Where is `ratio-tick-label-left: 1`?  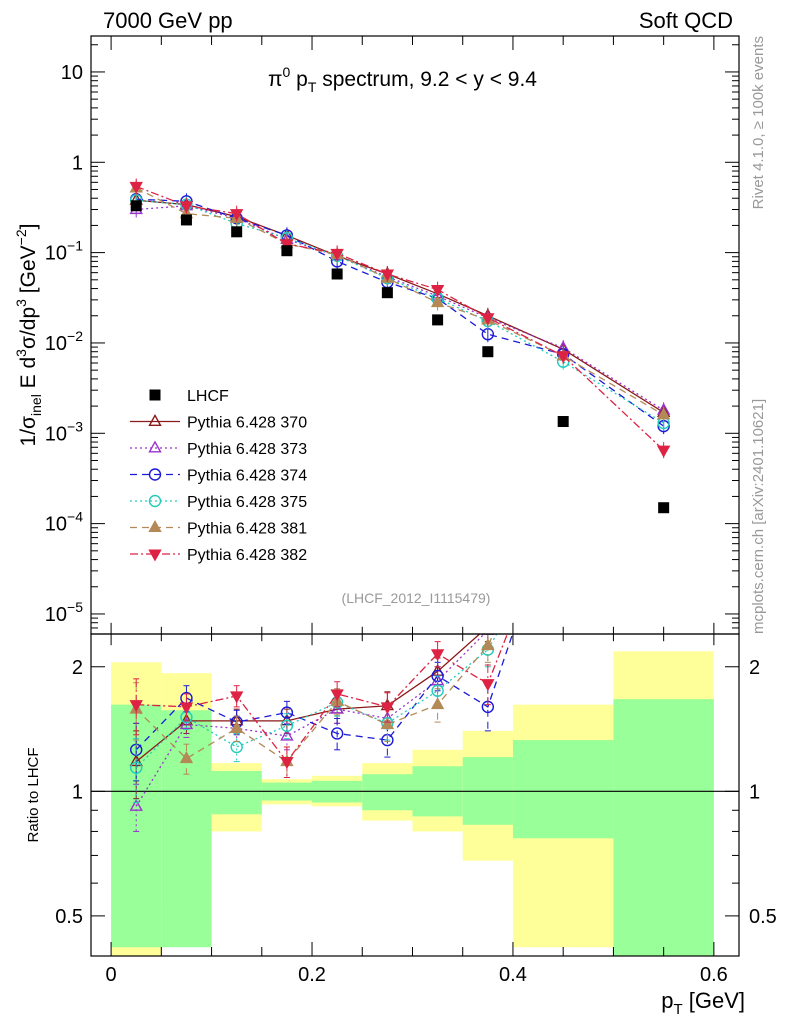 ratio-tick-label-left: 1 is located at coordinates (77, 792).